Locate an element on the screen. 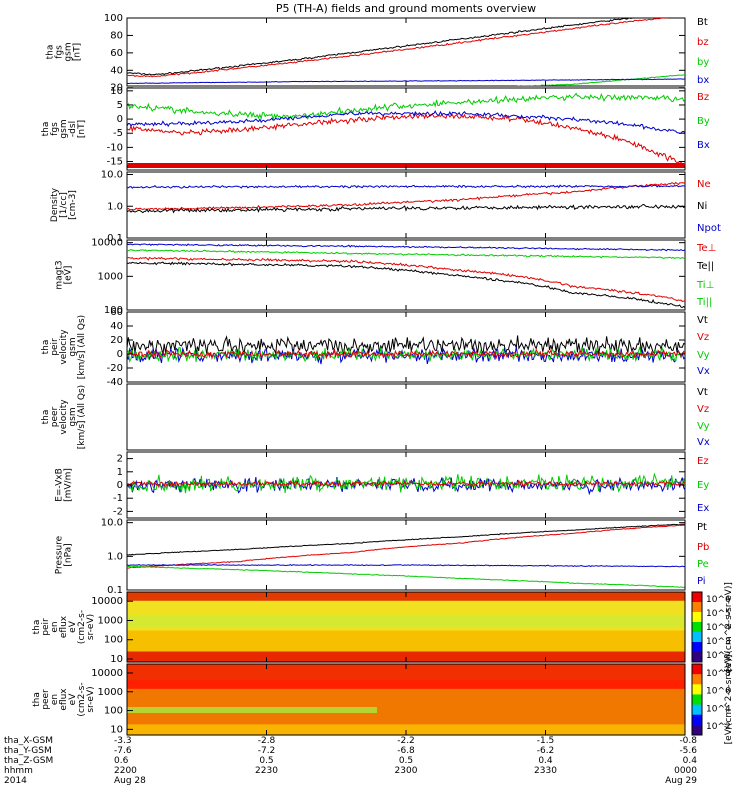  panel-8: 0.1 1.0 10.0 Pt Pb Pe Pi Pressure [nPa] is located at coordinates (382, 557).